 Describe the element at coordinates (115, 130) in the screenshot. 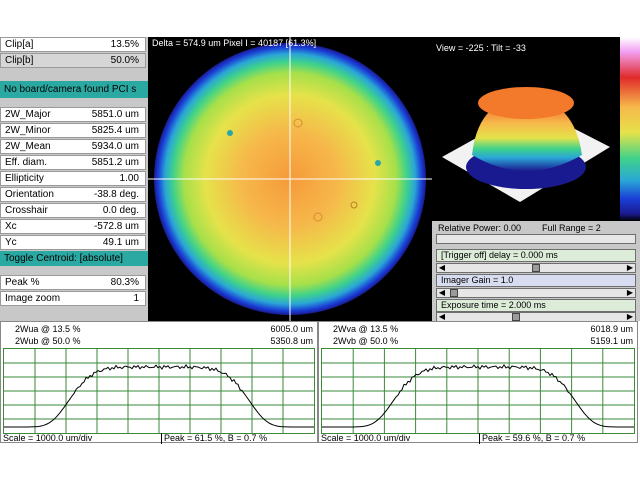

I see `row-value: 5825.4 um` at that location.